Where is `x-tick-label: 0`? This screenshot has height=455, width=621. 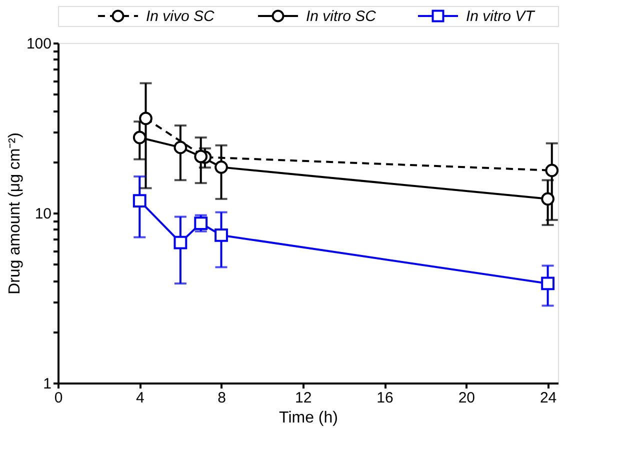
x-tick-label: 0 is located at coordinates (58, 398).